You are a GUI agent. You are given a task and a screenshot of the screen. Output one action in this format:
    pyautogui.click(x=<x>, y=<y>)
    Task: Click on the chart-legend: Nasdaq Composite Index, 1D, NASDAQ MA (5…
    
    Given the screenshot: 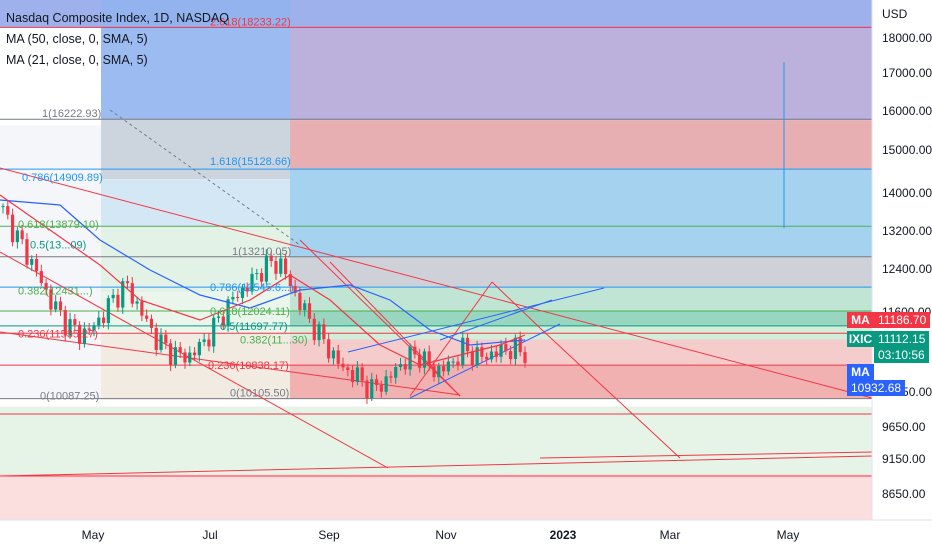 What is the action you would take?
    pyautogui.click(x=117, y=39)
    